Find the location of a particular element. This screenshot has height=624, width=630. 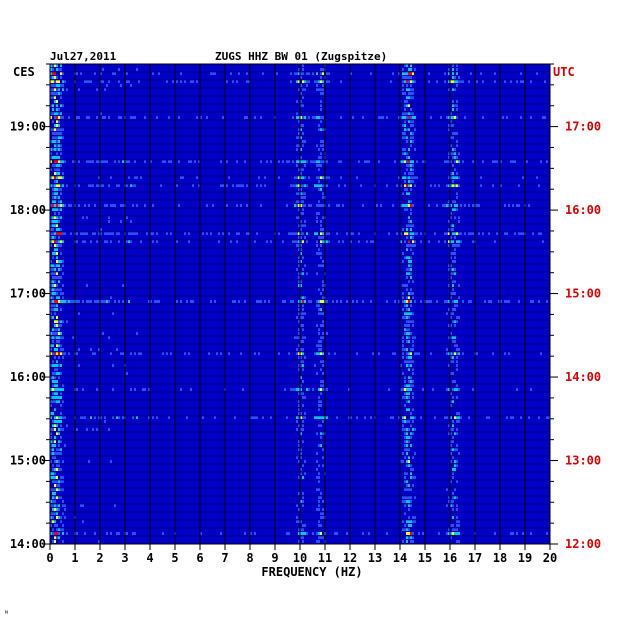

x-tick-label: 19 is located at coordinates (525, 558).